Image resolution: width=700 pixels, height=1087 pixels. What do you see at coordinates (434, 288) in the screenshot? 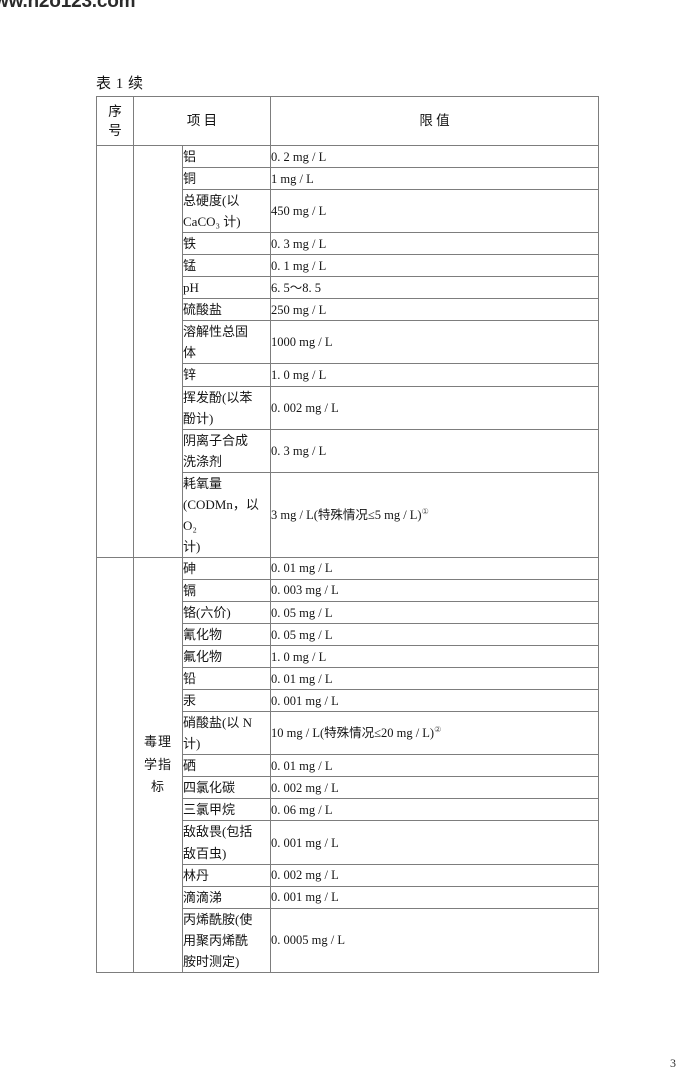
I see `limit-value-cell: 6. 5～8. 5` at bounding box center [434, 288].